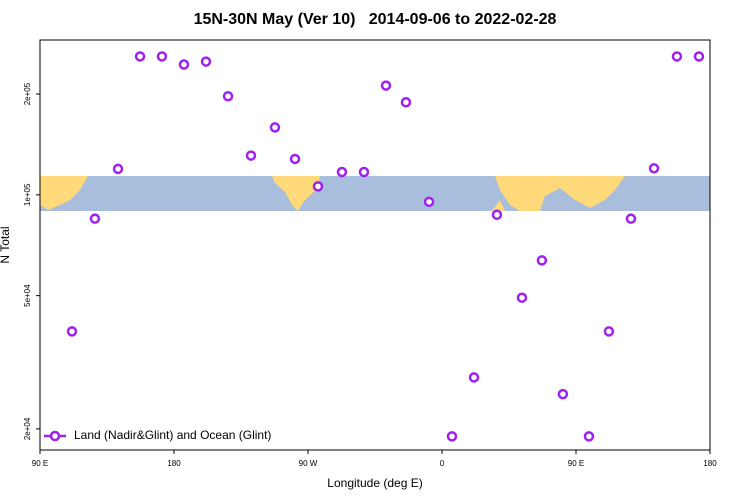 The width and height of the screenshot is (750, 500). What do you see at coordinates (6, 244) in the screenshot?
I see `y-axis-label: N Total` at bounding box center [6, 244].